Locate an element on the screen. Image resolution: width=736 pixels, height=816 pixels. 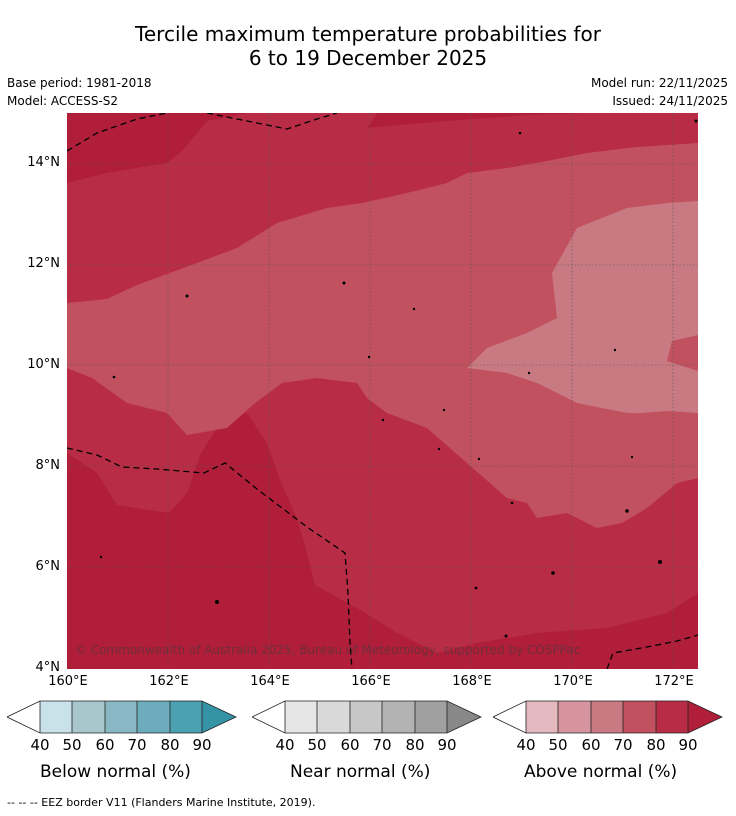
lon-label-172: 172°E is located at coordinates (674, 681).